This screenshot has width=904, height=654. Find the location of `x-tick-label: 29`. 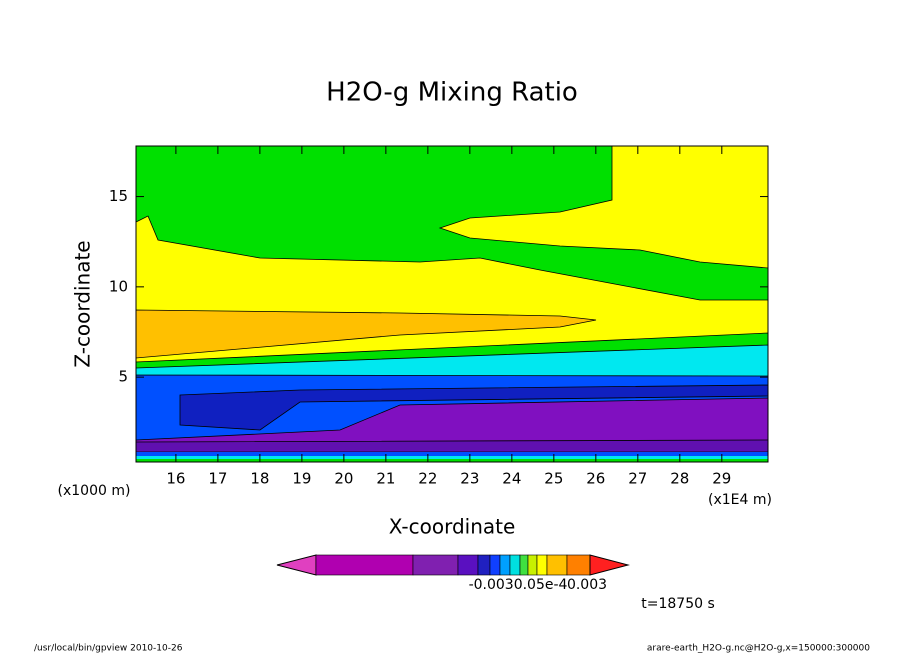

x-tick-label: 29 is located at coordinates (721, 479).